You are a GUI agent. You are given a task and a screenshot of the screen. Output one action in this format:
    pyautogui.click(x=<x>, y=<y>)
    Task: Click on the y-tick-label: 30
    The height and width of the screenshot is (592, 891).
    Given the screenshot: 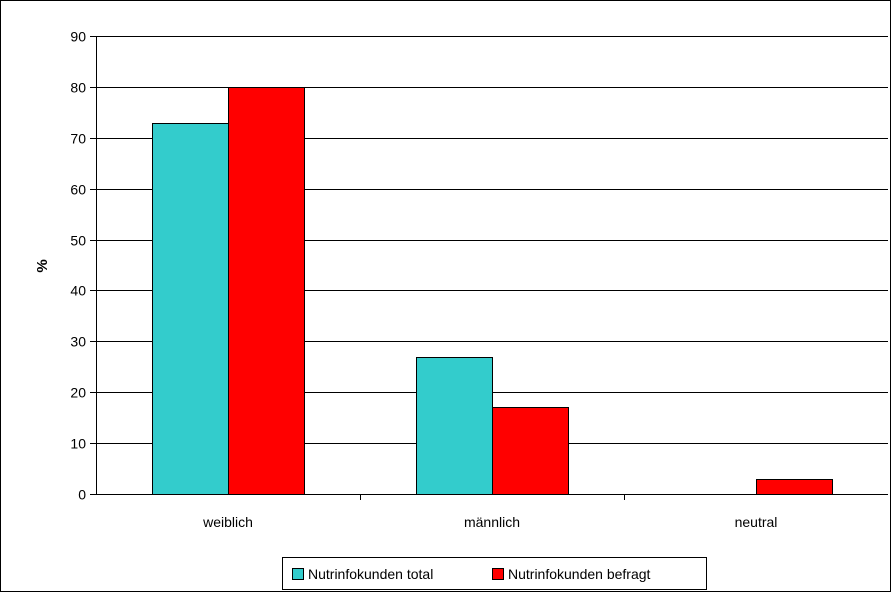 What is the action you would take?
    pyautogui.click(x=78, y=342)
    